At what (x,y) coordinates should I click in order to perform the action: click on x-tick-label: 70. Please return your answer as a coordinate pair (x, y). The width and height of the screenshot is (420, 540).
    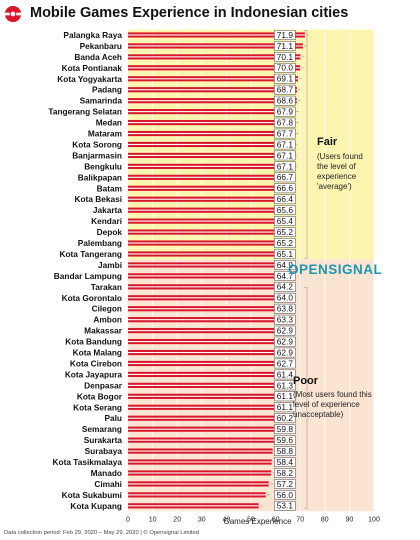
    Looking at the image, I should click on (300, 519).